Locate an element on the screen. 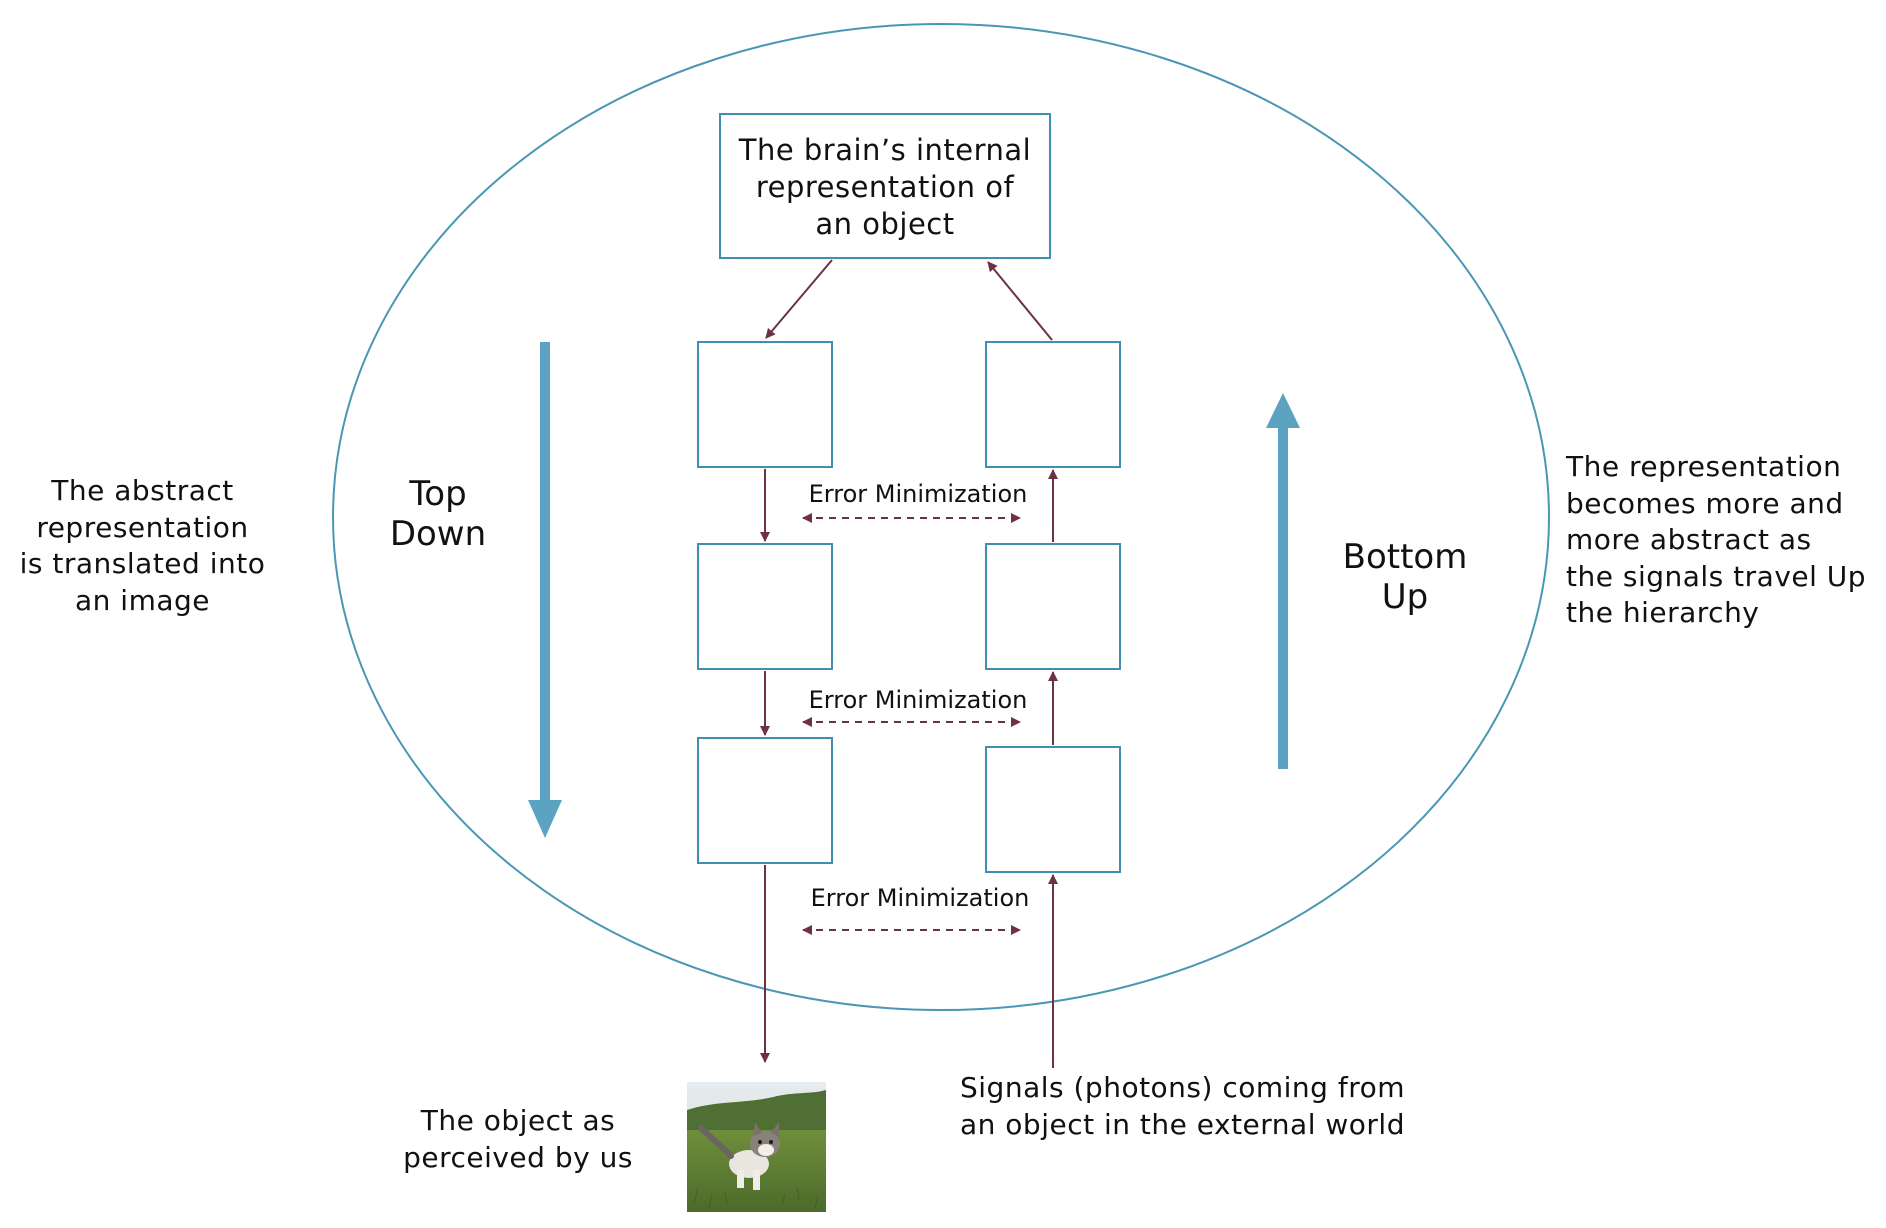 This screenshot has height=1228, width=1886. top-box-line: representation of is located at coordinates (885, 187).